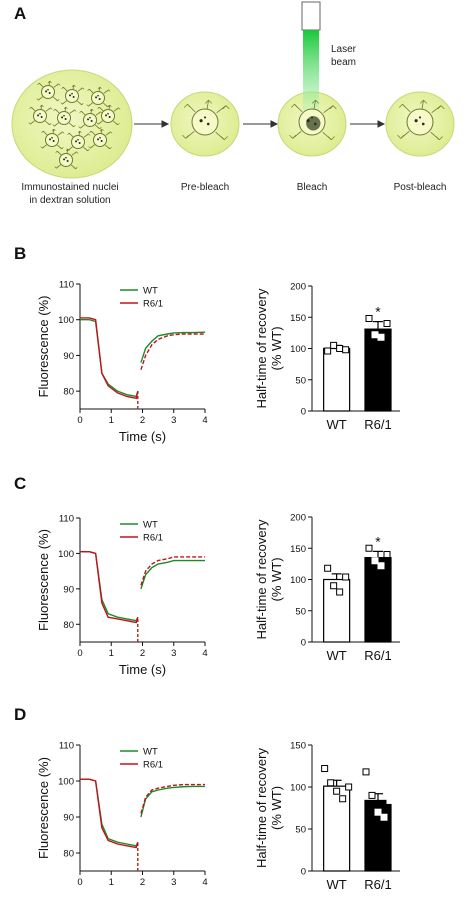  I want to click on y-tick-label: 80, so click(68, 854).